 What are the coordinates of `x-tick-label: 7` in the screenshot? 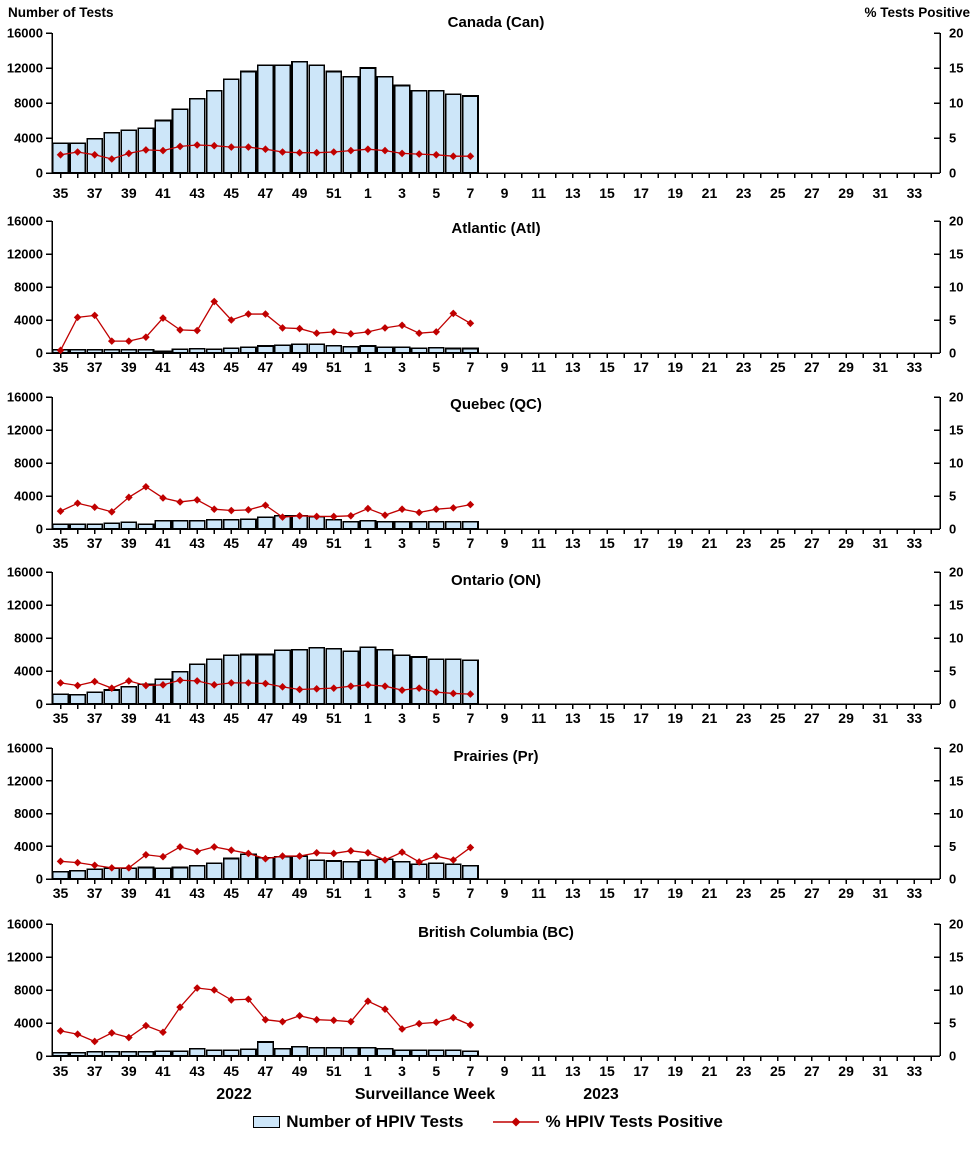 It's located at (470, 893).